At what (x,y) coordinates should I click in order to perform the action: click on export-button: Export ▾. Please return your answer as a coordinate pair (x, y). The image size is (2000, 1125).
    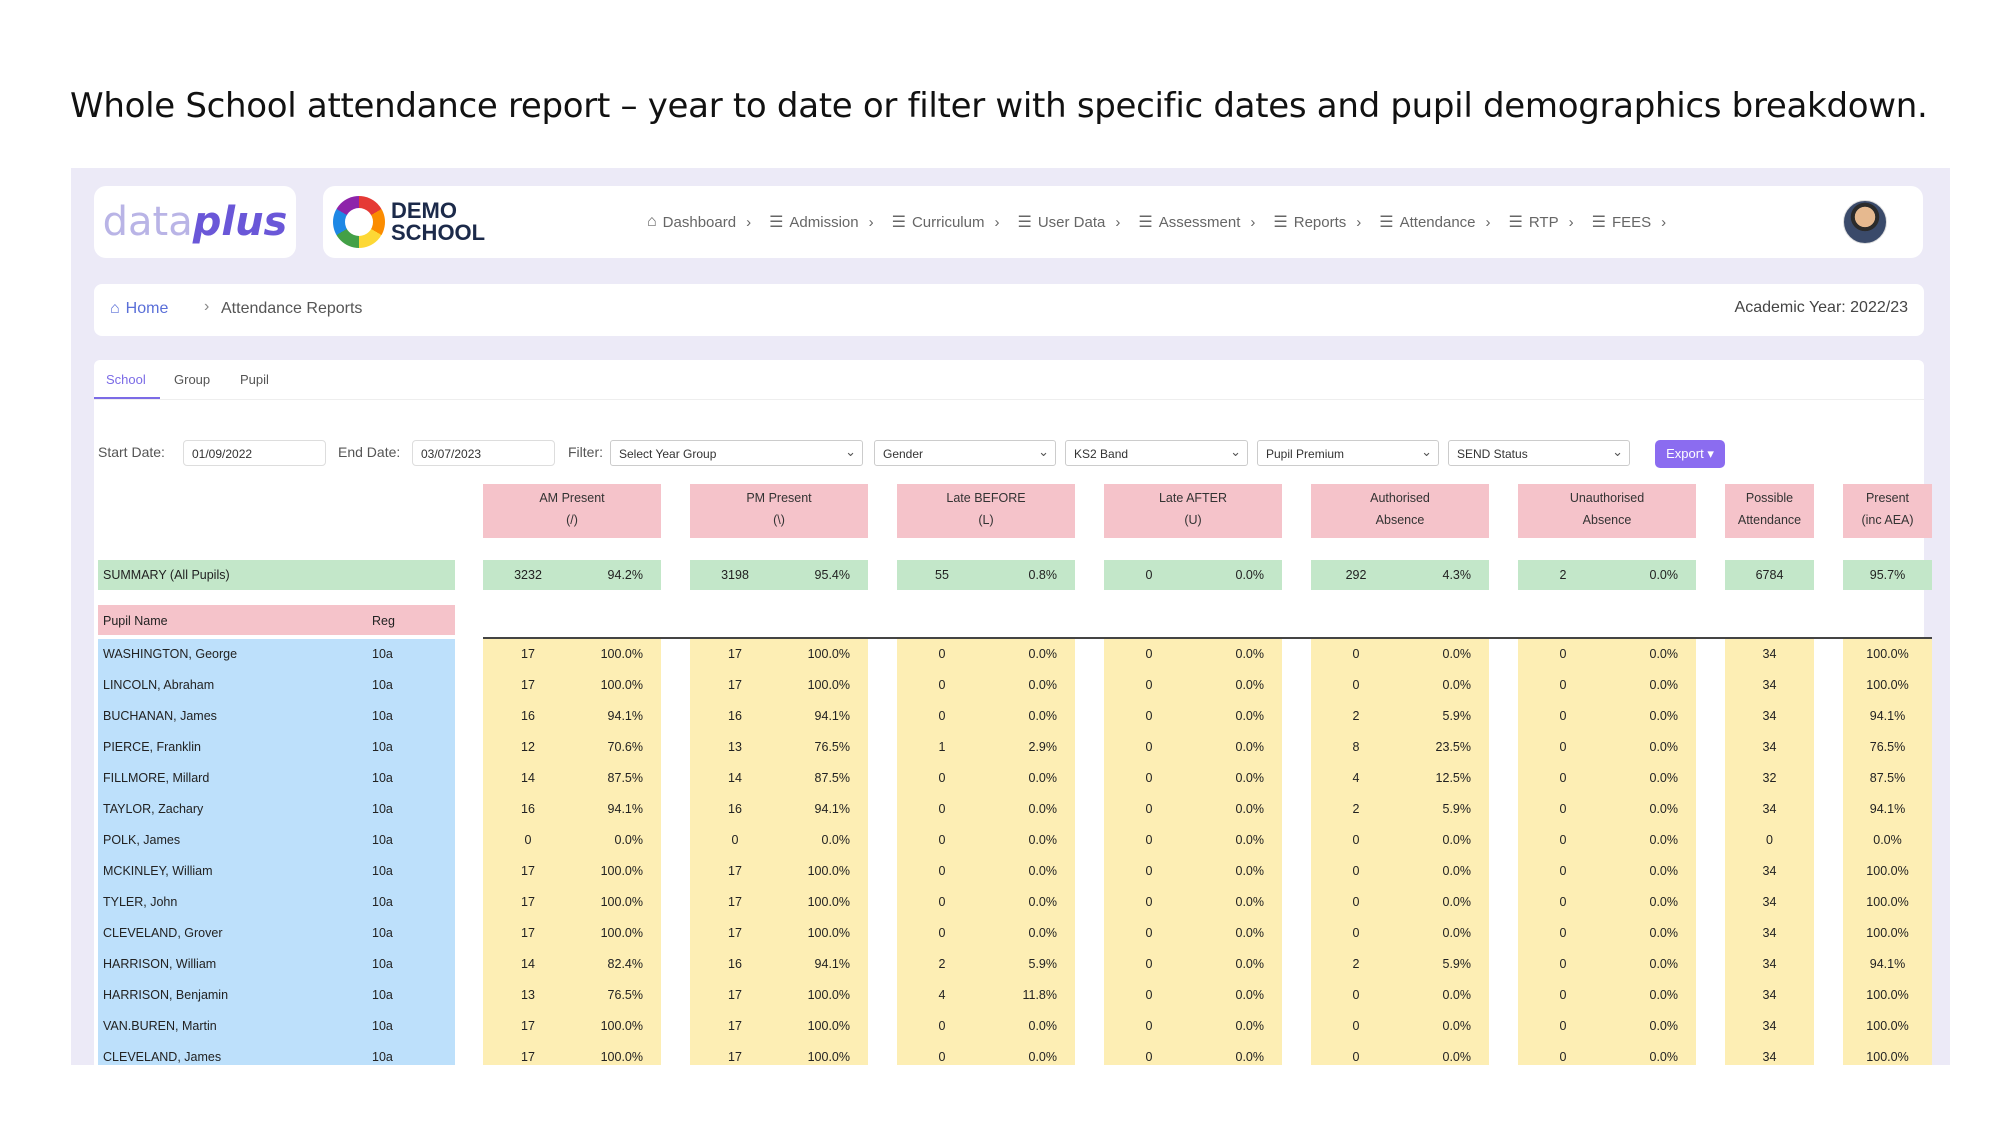
    Looking at the image, I should click on (1690, 454).